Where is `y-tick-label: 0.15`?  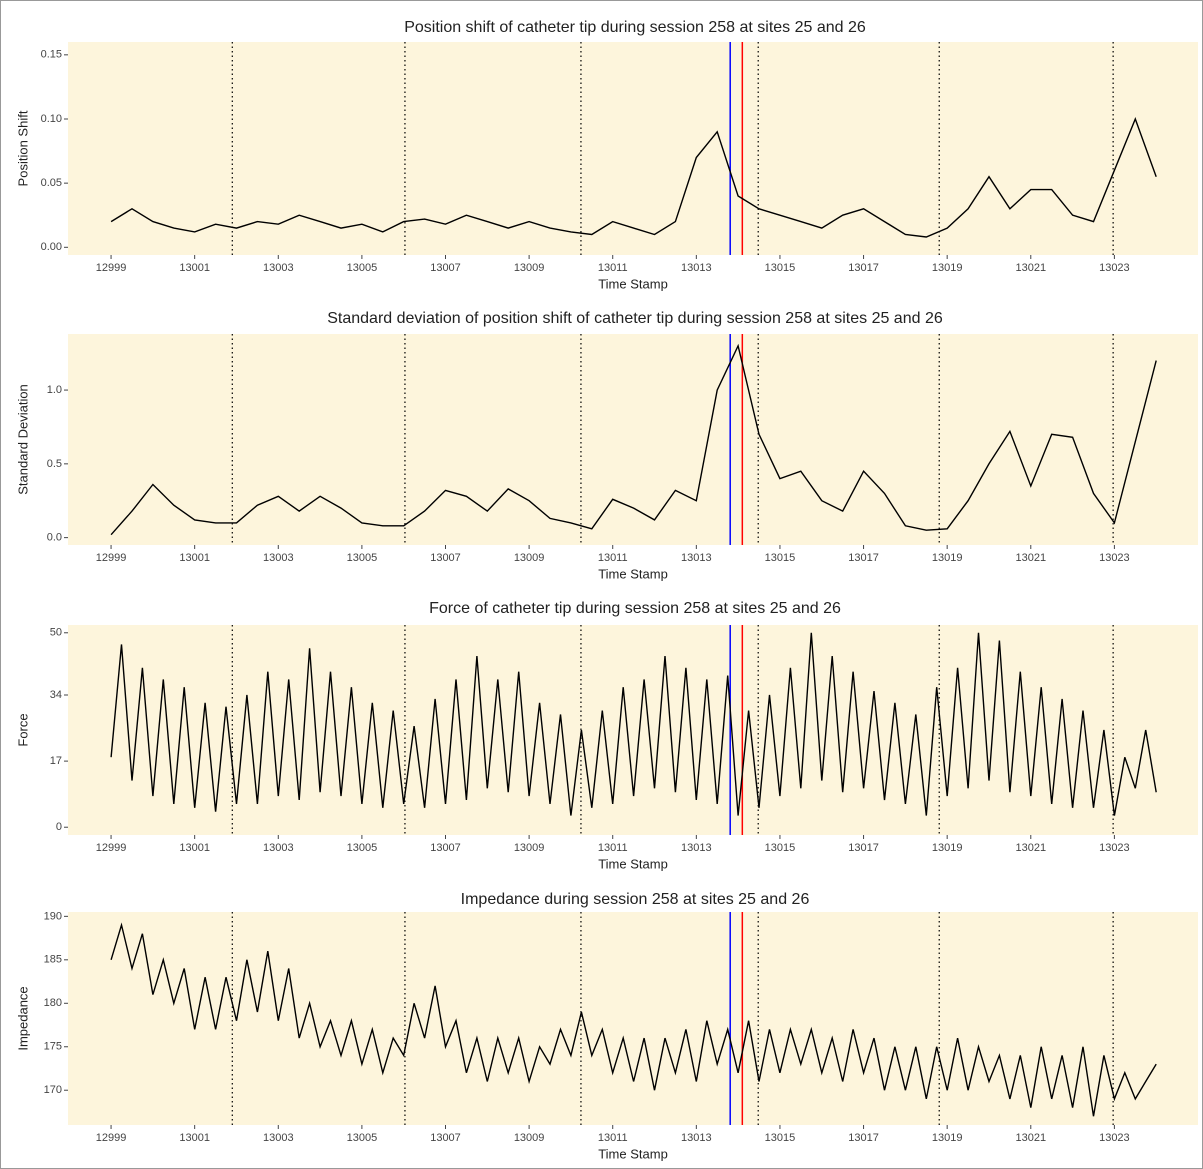 y-tick-label: 0.15 is located at coordinates (51, 55).